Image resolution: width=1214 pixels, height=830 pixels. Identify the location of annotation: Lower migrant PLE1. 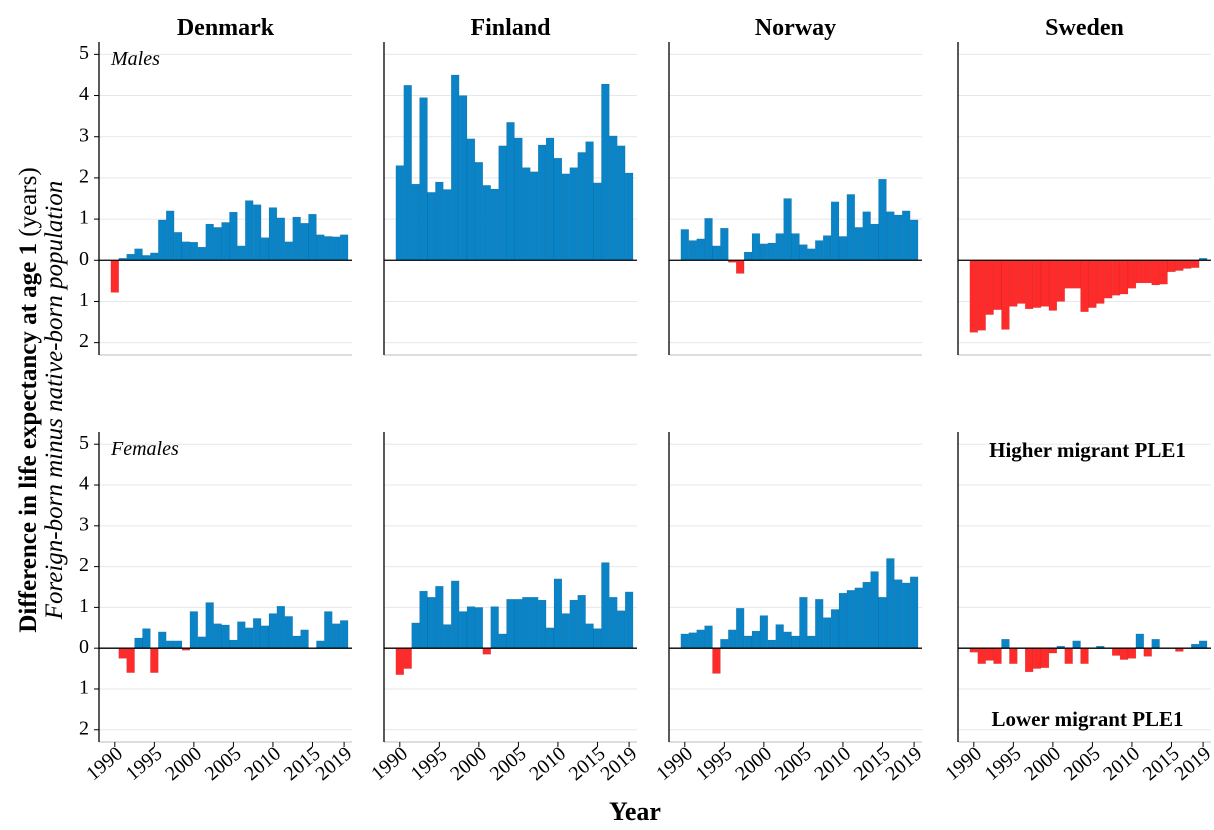
(1087, 719).